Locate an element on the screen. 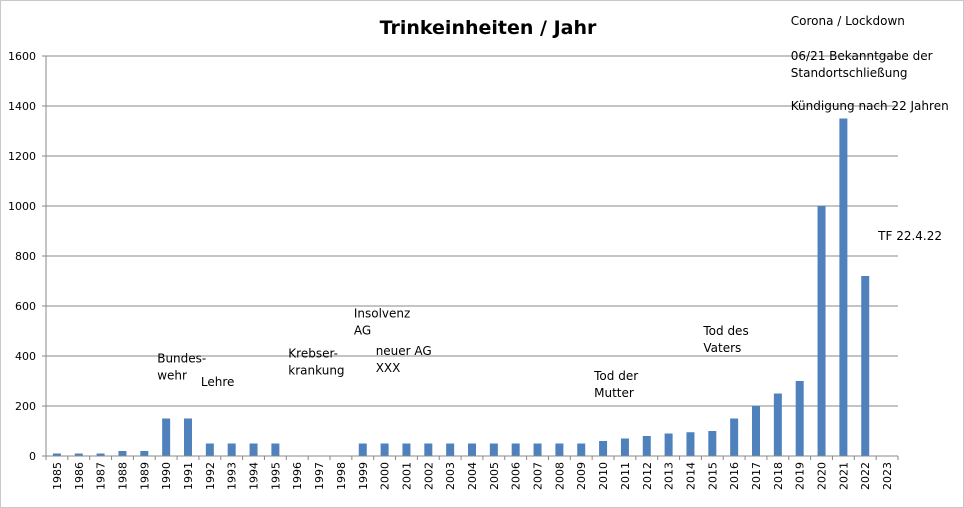 The image size is (964, 508). x-tick-label: 2020 is located at coordinates (822, 476).